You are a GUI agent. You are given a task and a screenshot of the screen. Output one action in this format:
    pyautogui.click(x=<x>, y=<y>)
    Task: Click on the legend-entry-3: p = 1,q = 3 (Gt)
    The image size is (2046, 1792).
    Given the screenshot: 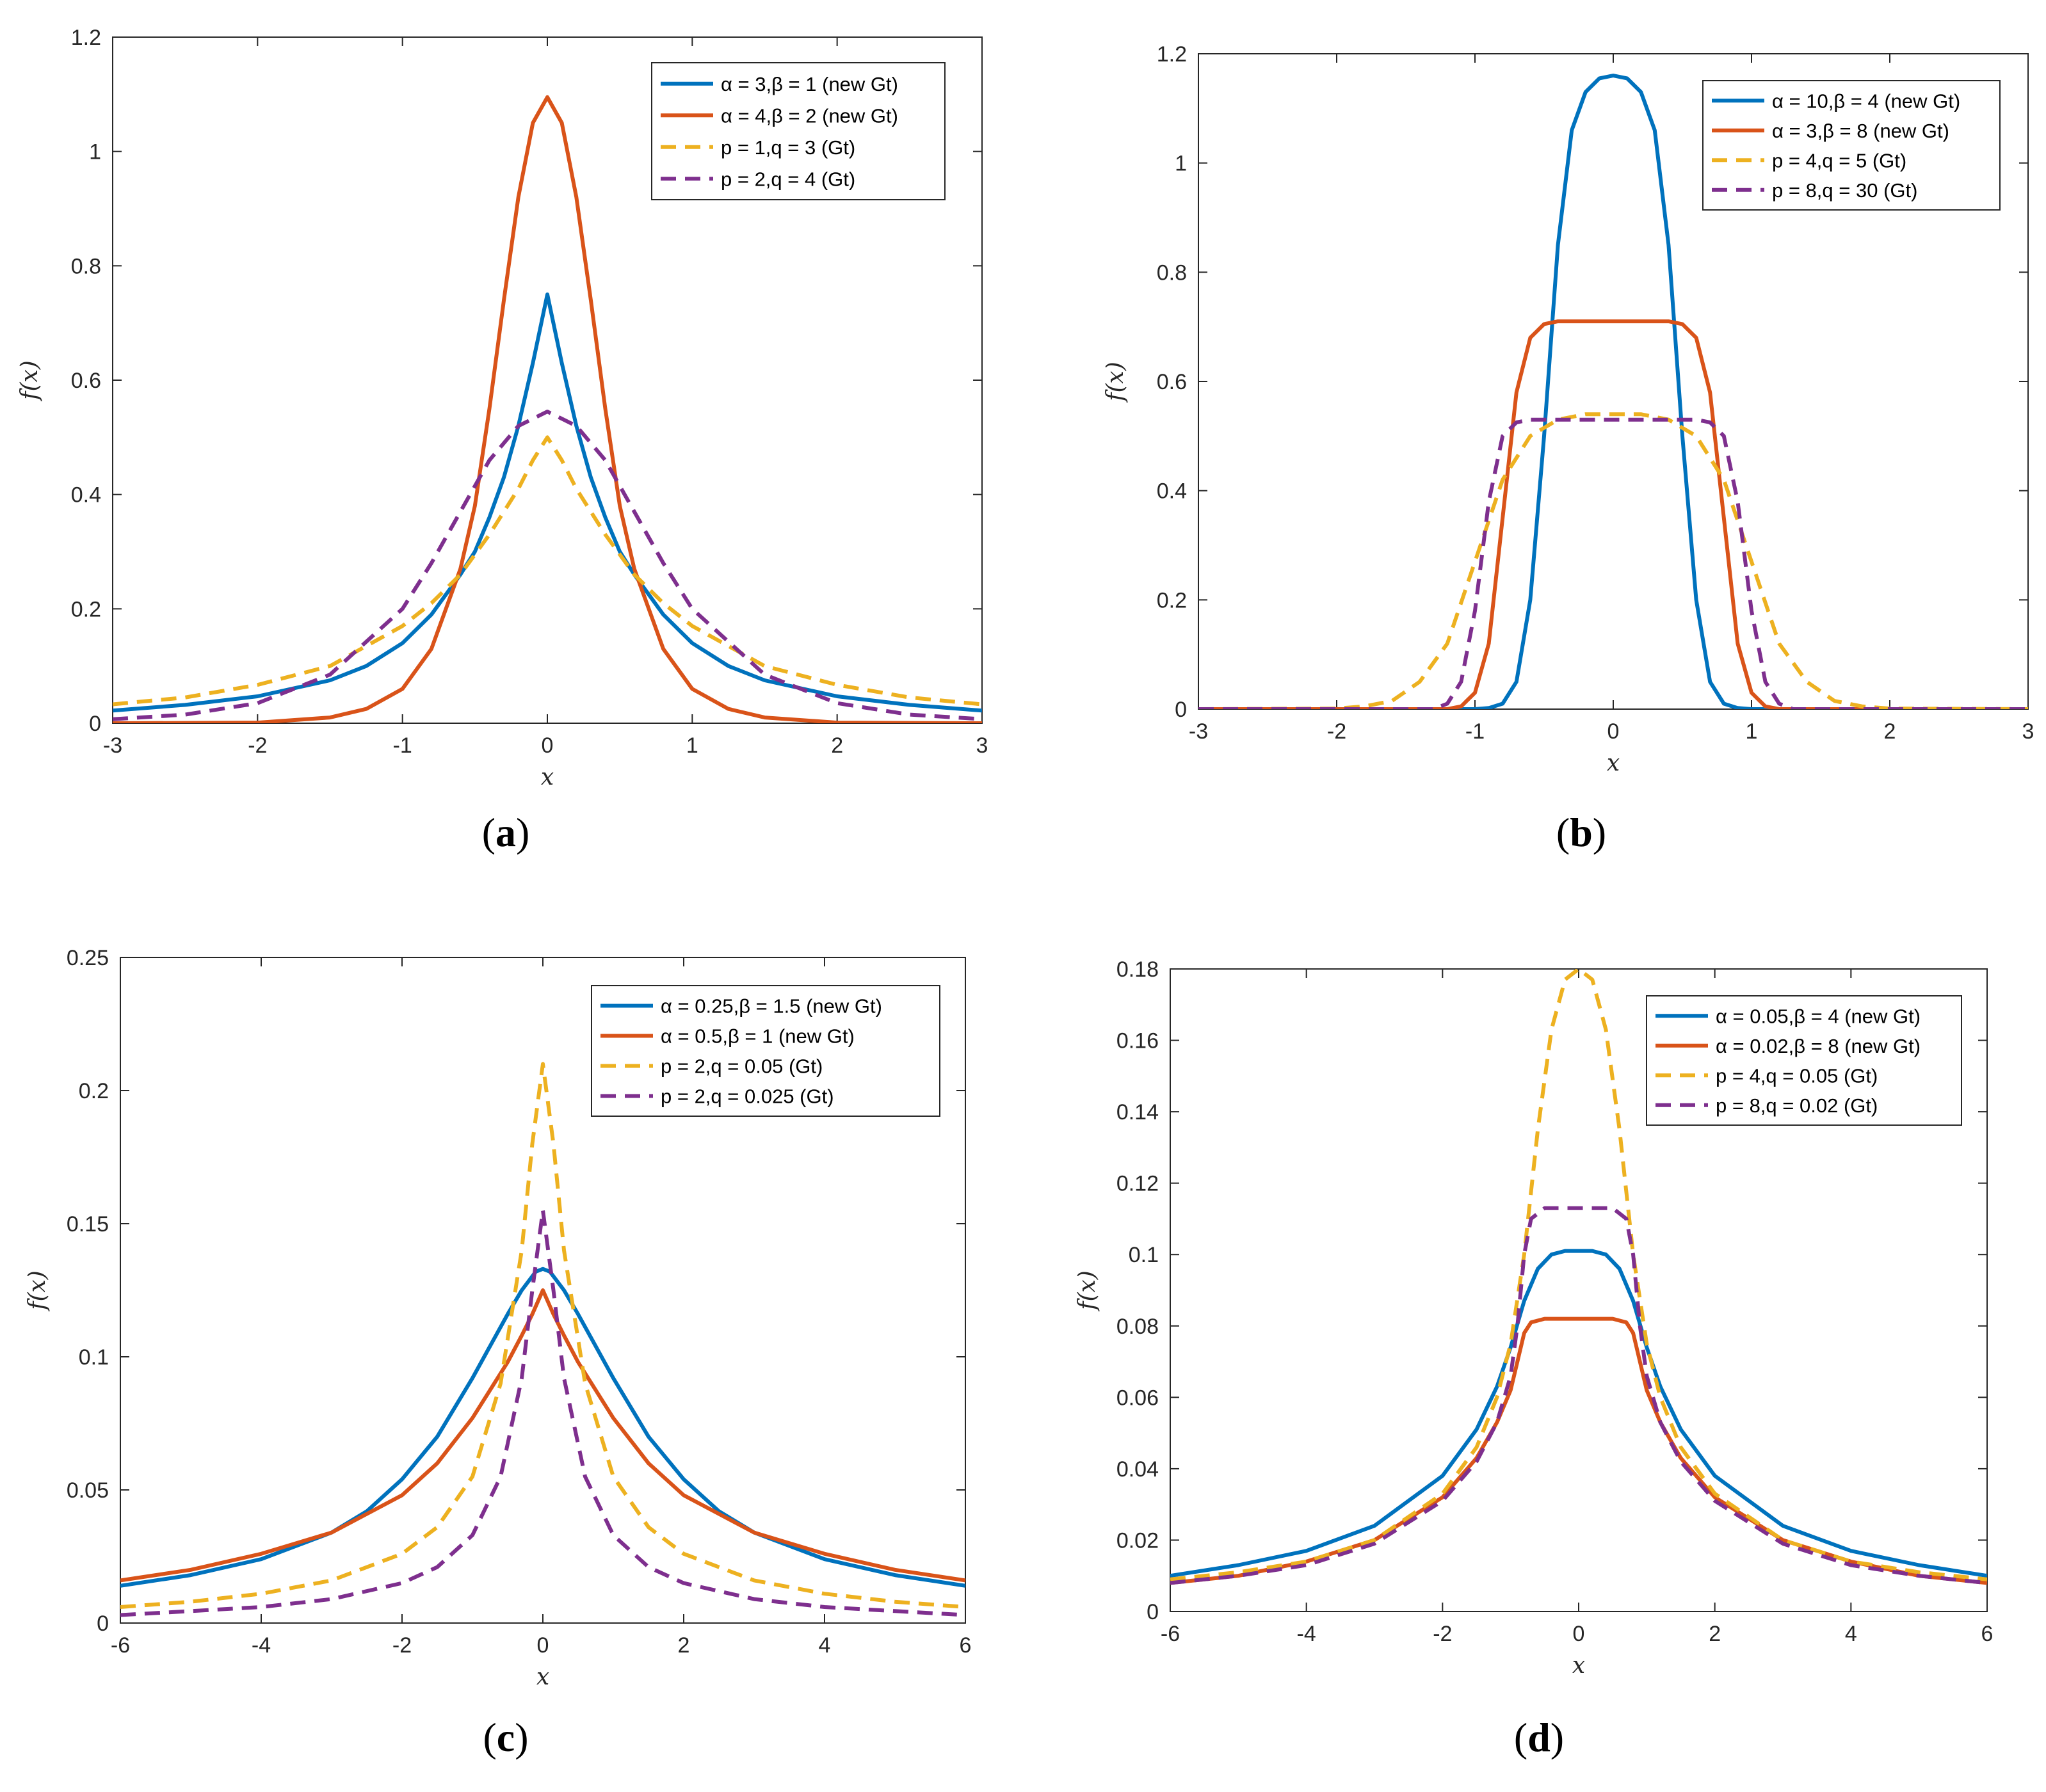 What is the action you would take?
    pyautogui.click(x=788, y=147)
    